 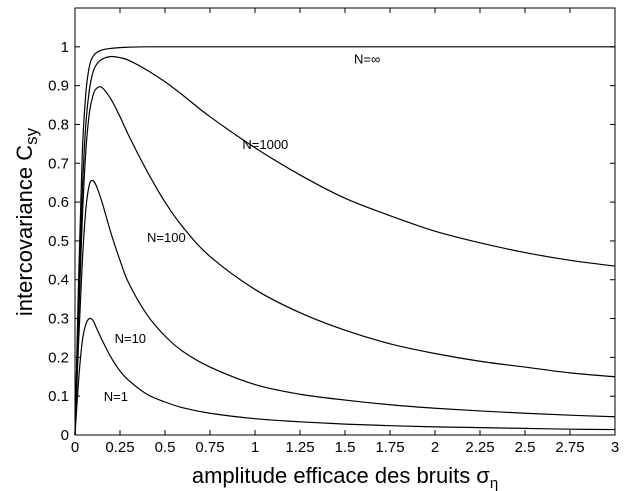 What do you see at coordinates (255, 447) in the screenshot?
I see `x-tick-label: 1` at bounding box center [255, 447].